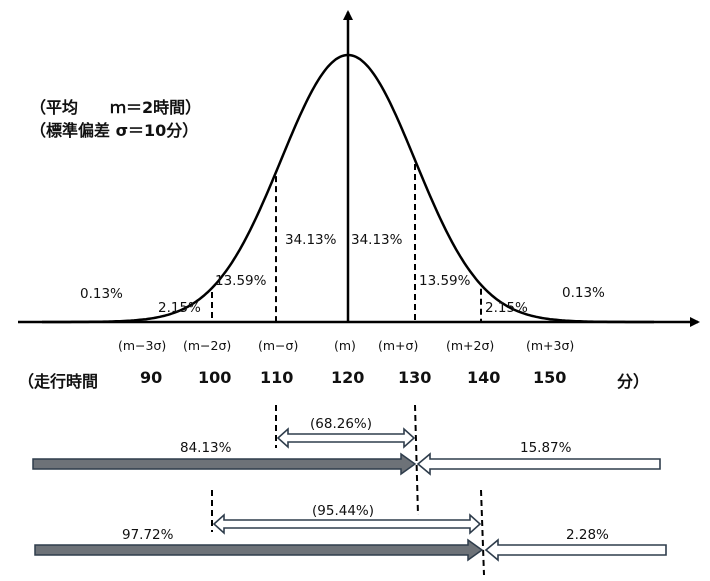  What do you see at coordinates (215, 377) in the screenshot?
I see `time-value-100: 100` at bounding box center [215, 377].